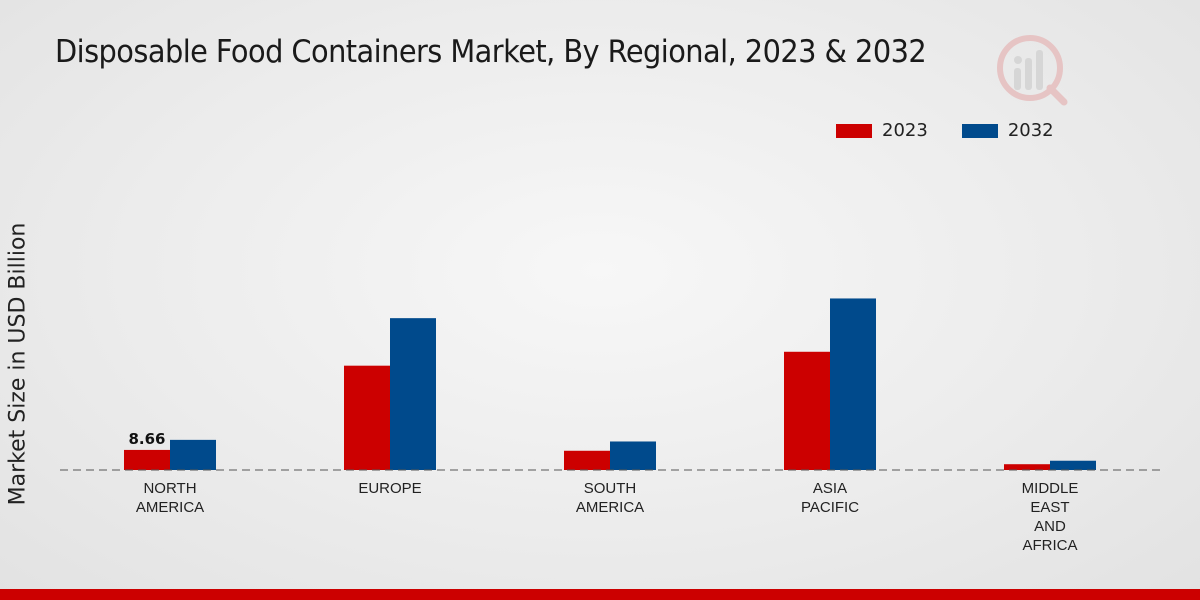 Image resolution: width=1200 pixels, height=600 pixels. I want to click on x-tick-label-0: NORTH AMERICA, so click(170, 498).